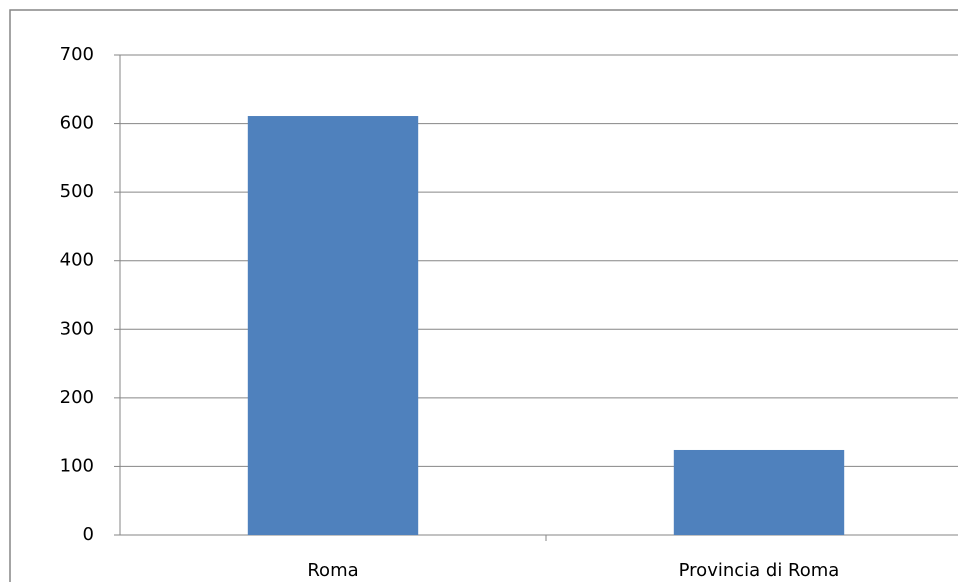  What do you see at coordinates (77, 123) in the screenshot?
I see `y-tick-label: 600` at bounding box center [77, 123].